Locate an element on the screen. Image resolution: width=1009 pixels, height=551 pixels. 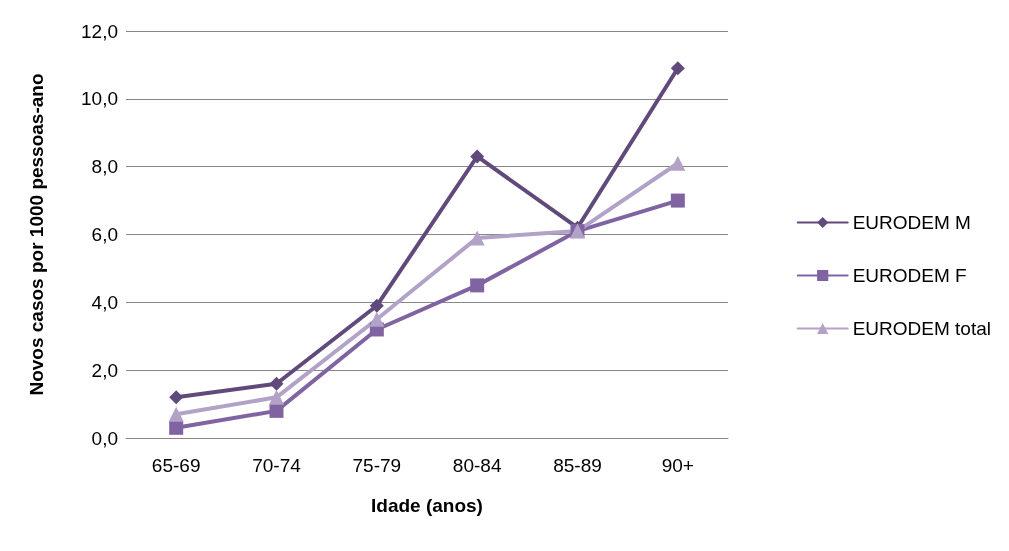
x-tick-label: 70-74 is located at coordinates (277, 465).